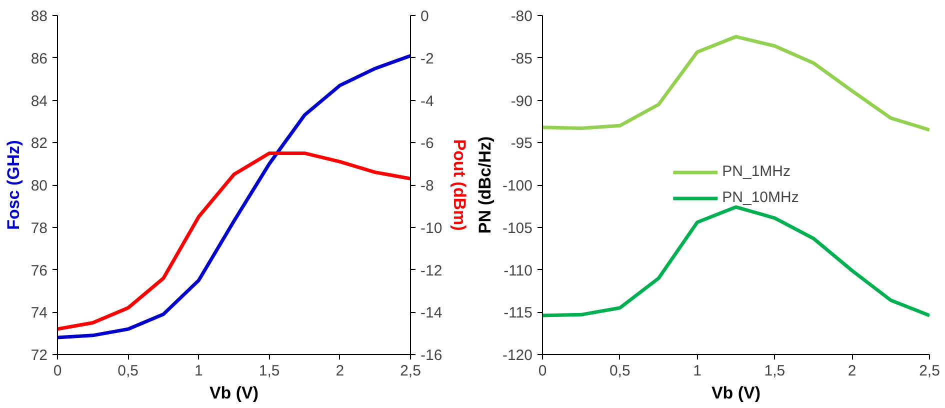 Image resolution: width=945 pixels, height=408 pixels. I want to click on legend-label: PN_10MHz, so click(760, 197).